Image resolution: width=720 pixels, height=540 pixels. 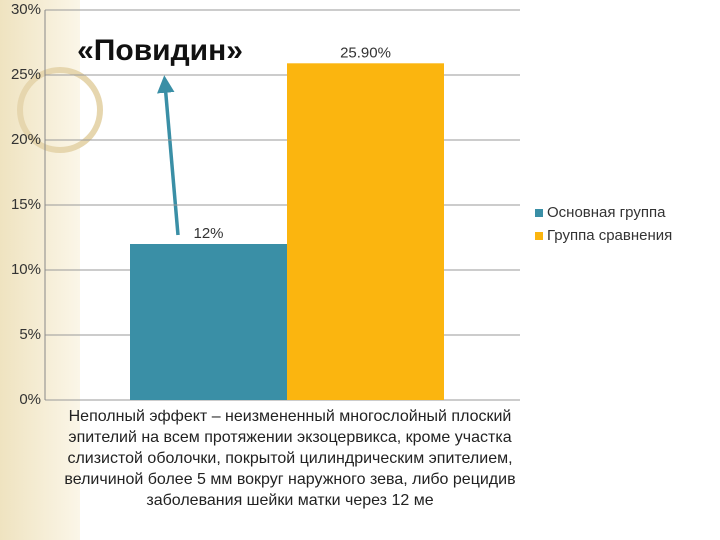 I want to click on y-tick-label: 5%, so click(x=30, y=334).